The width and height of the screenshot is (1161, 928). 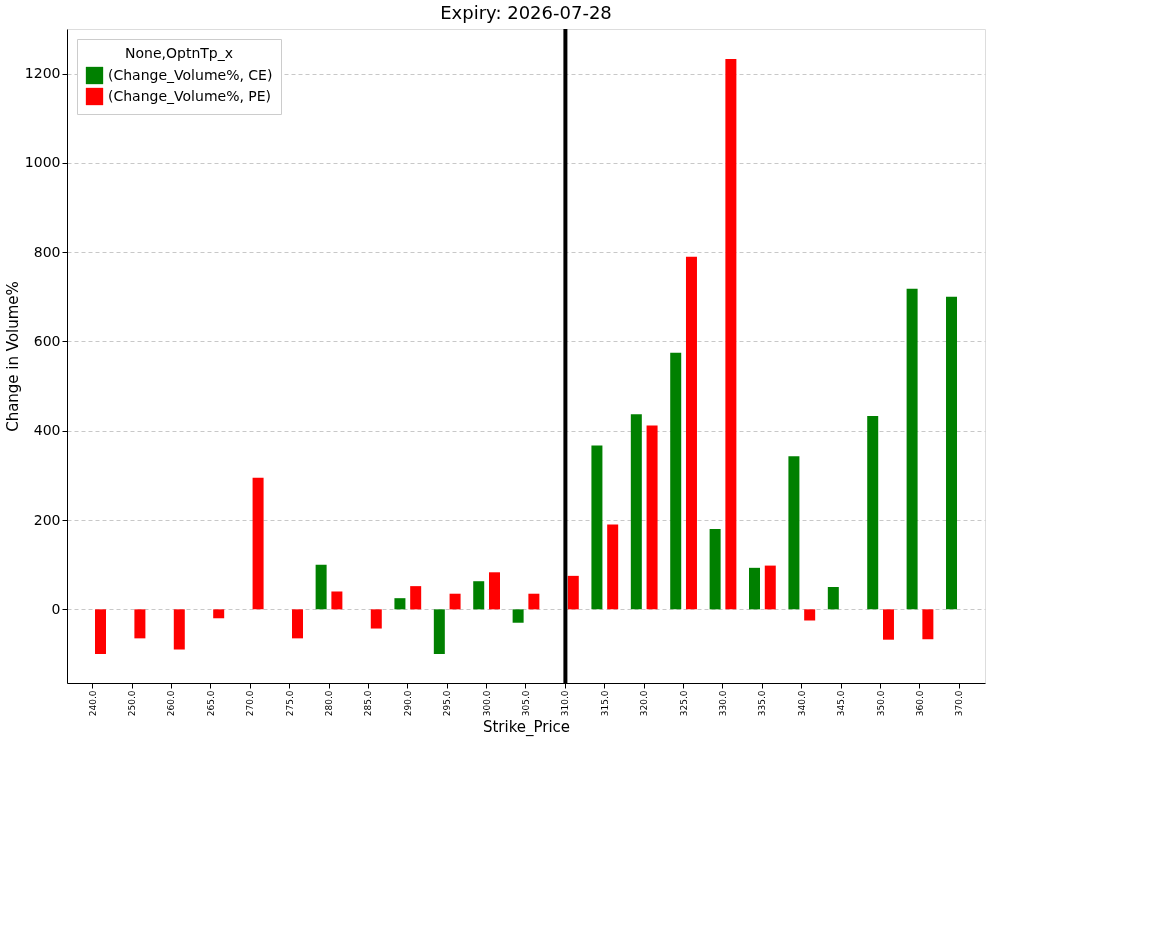 I want to click on legend-label: (Change_Volume%, PE), so click(x=190, y=95).